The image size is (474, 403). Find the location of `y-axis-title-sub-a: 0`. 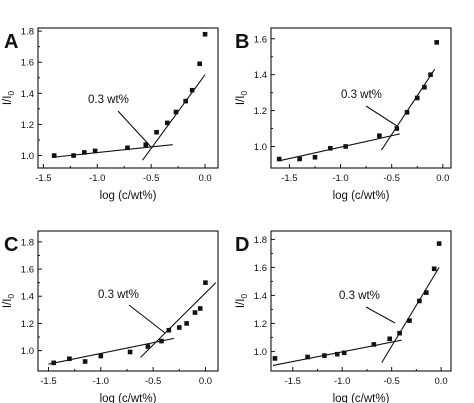

y-axis-title-sub-a: 0 is located at coordinates (11, 93).